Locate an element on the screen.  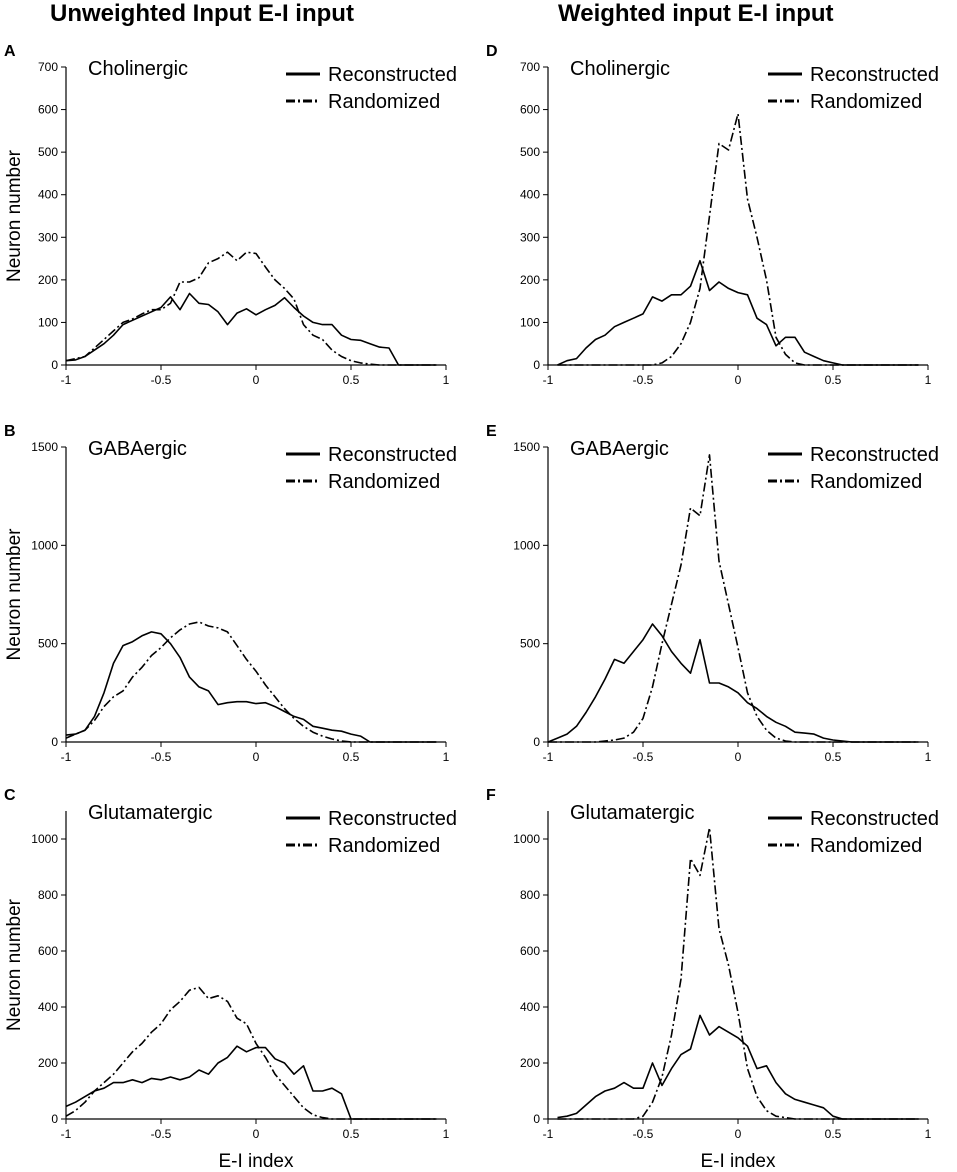
panel-b-xtick-label: -0.5 is located at coordinates (161, 757).